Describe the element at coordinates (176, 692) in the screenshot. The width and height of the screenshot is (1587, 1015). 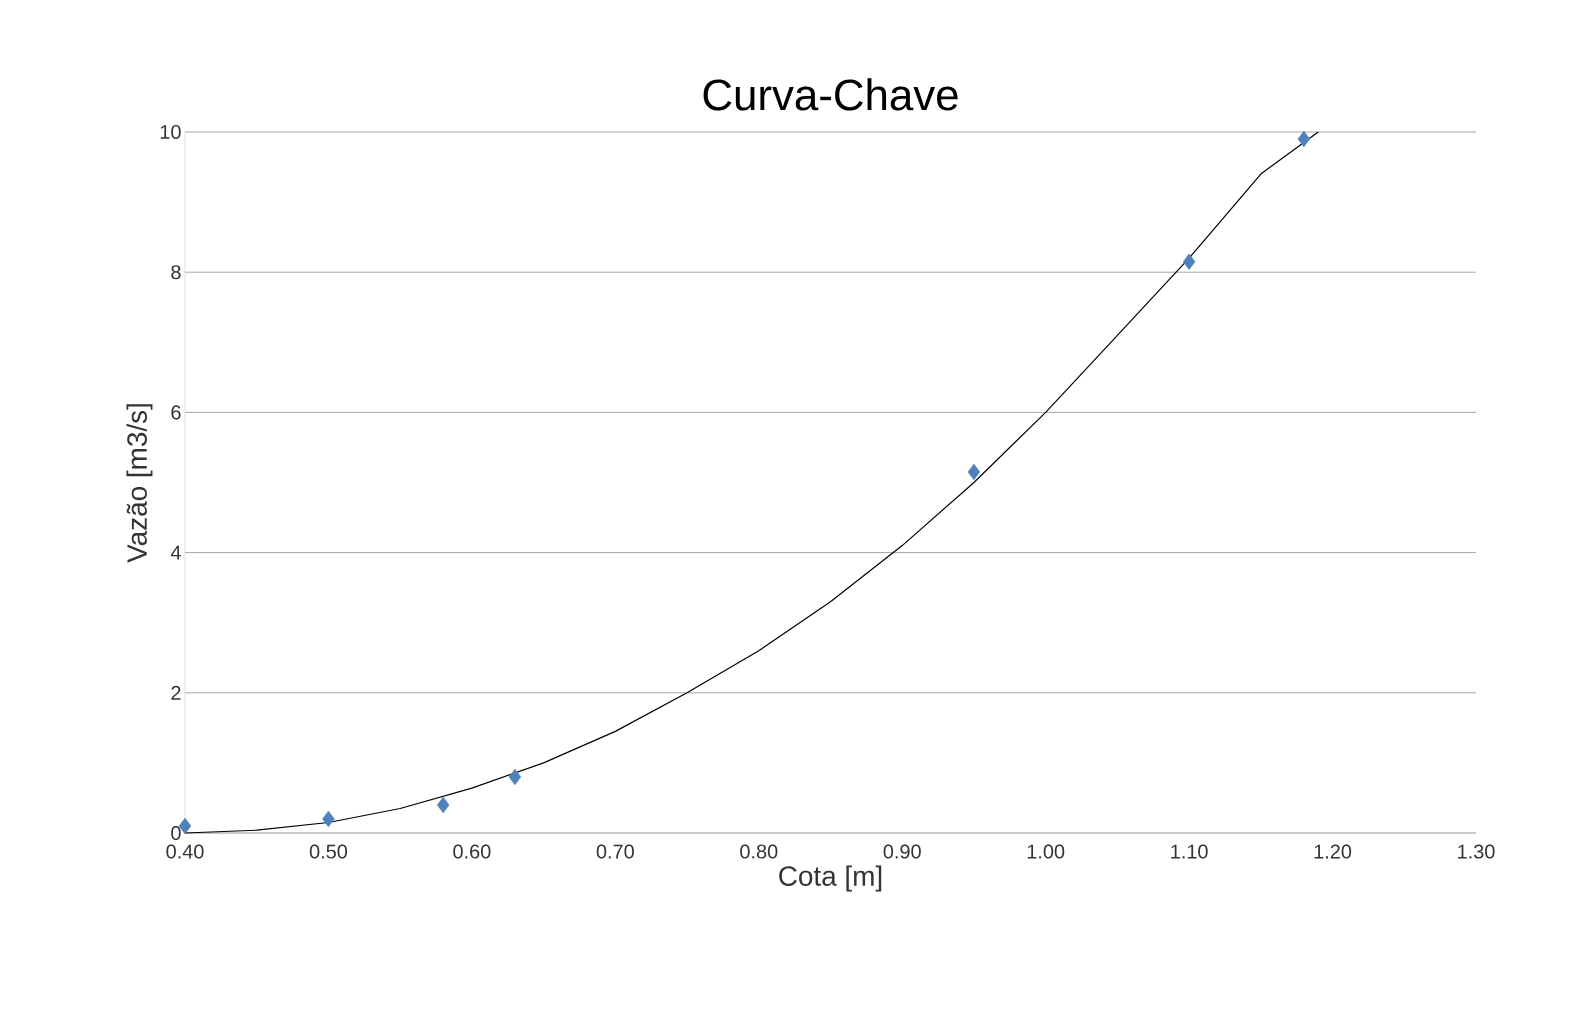
I see `y-tick-label: 2` at that location.